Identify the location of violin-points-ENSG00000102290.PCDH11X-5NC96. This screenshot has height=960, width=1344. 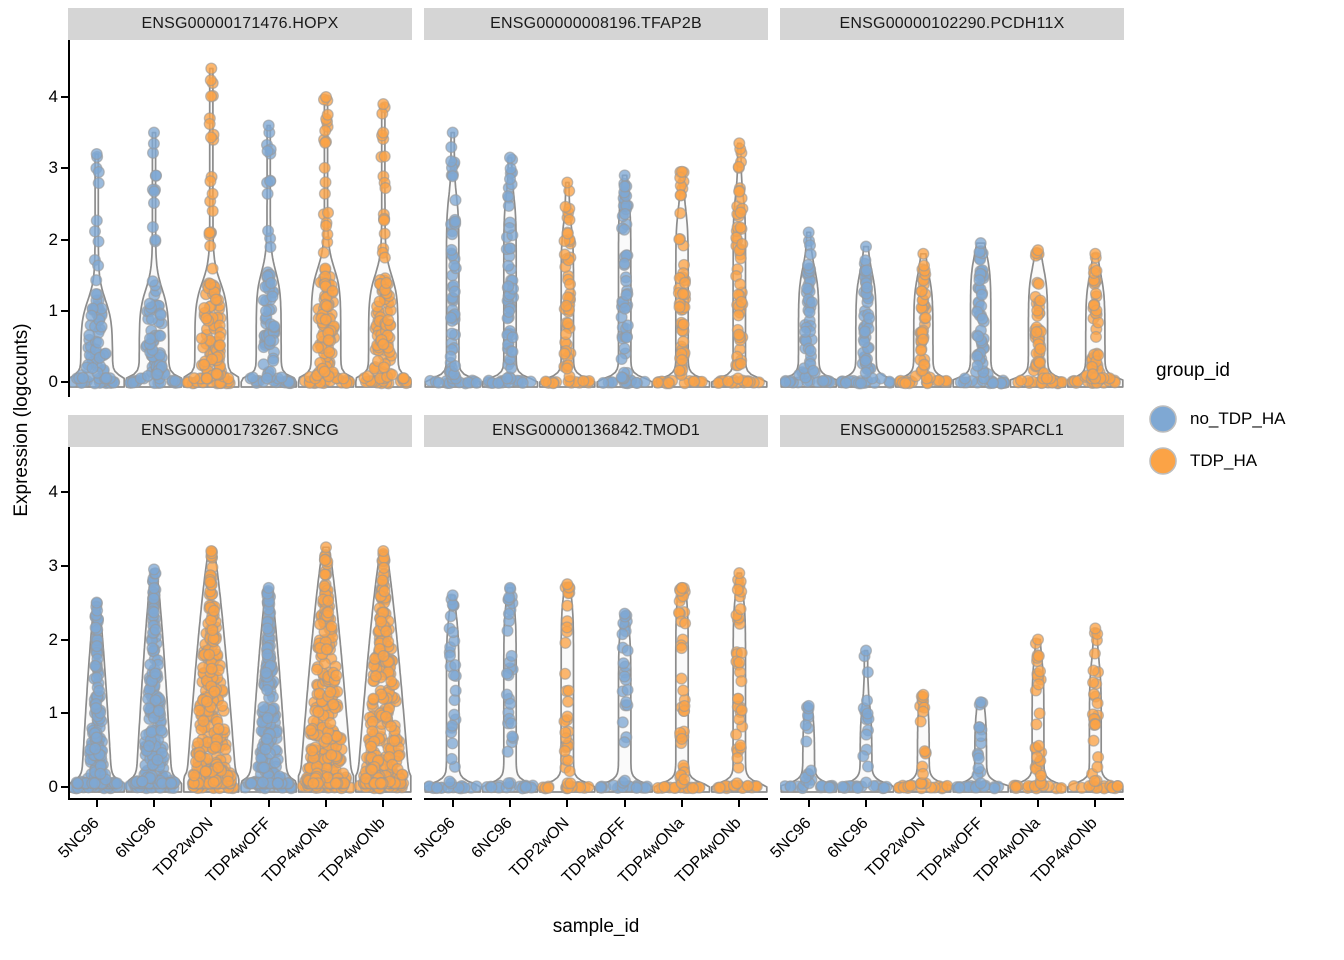
(808, 307).